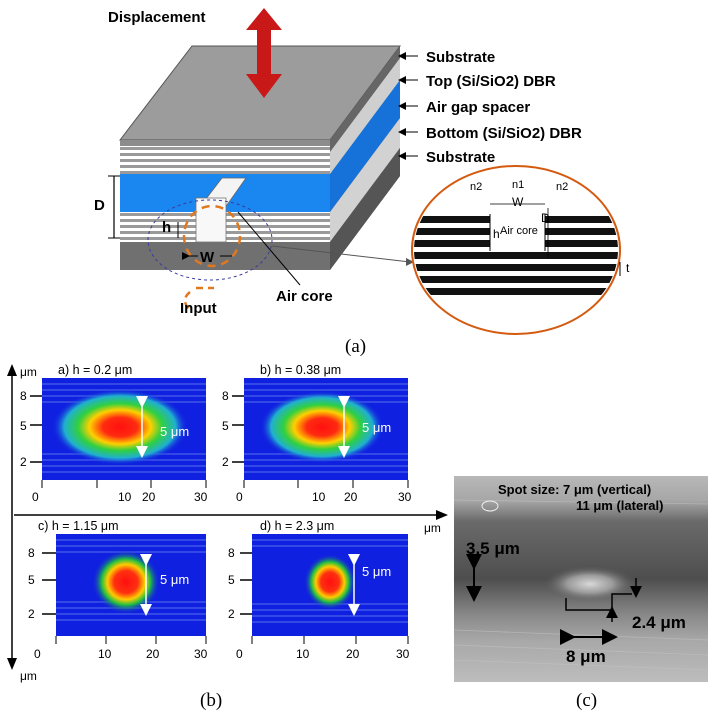 The height and width of the screenshot is (719, 708). Describe the element at coordinates (174, 579) in the screenshot. I see `plot-c-mode: 5 μm` at that location.